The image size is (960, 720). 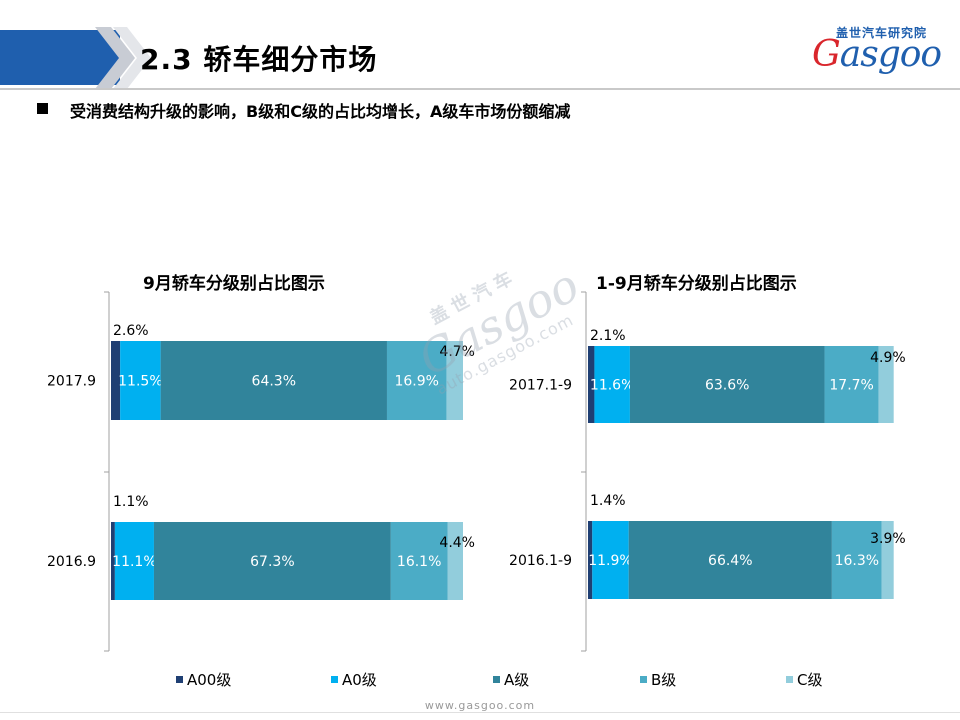 What do you see at coordinates (457, 543) in the screenshot?
I see `data-label: 4.4%` at bounding box center [457, 543].